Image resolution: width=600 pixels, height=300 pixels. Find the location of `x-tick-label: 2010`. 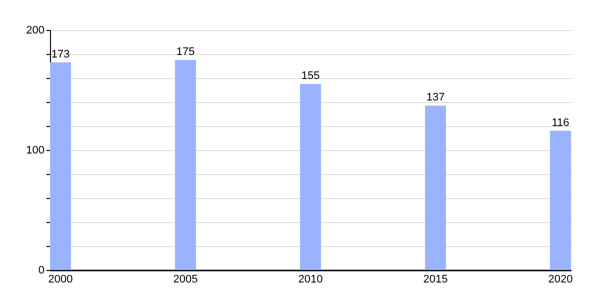

x-tick-label: 2010 is located at coordinates (310, 280).